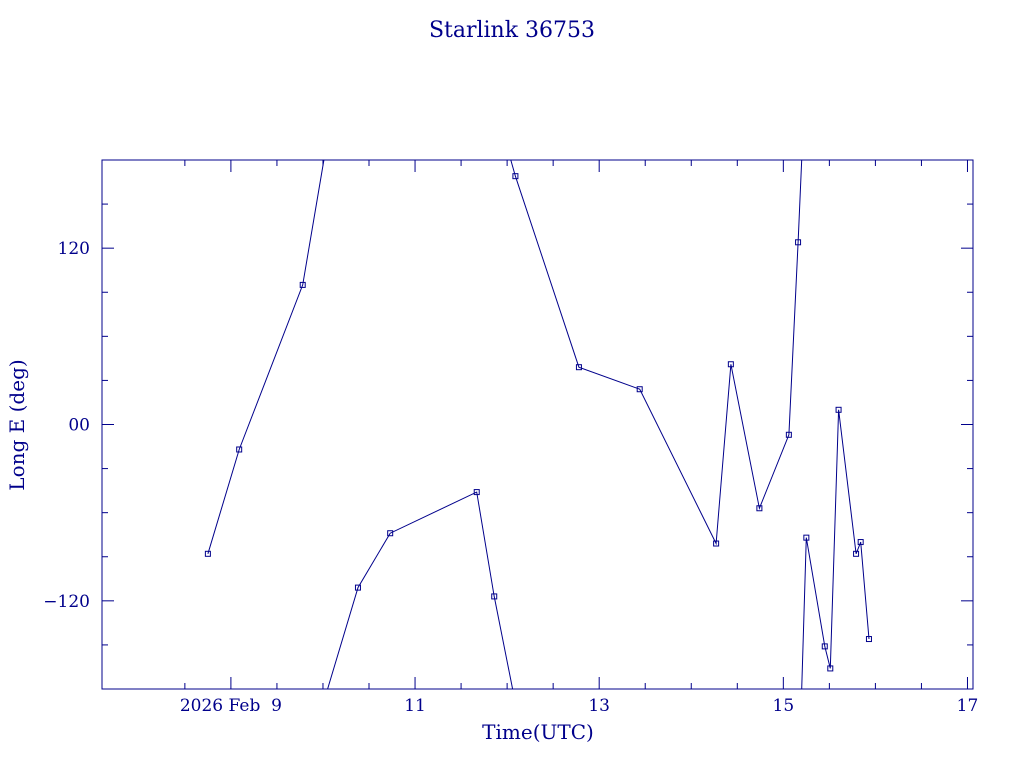  I want to click on x-tick-label: 13, so click(599, 706).